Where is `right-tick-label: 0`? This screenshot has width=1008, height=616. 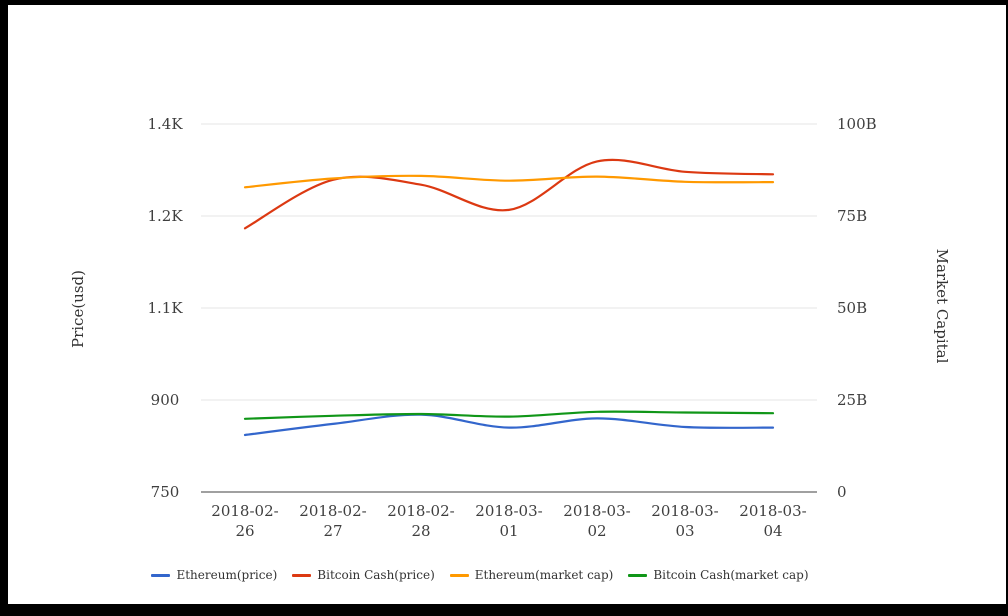
right-tick-label: 0 is located at coordinates (842, 492).